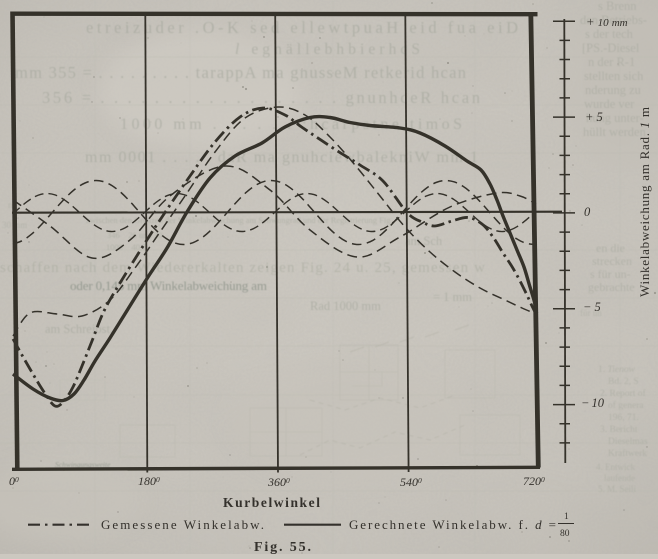 The width and height of the screenshot is (658, 559). What do you see at coordinates (644, 202) in the screenshot?
I see `svg-text: Winkelabweichung am Rad. 1 m` at bounding box center [644, 202].